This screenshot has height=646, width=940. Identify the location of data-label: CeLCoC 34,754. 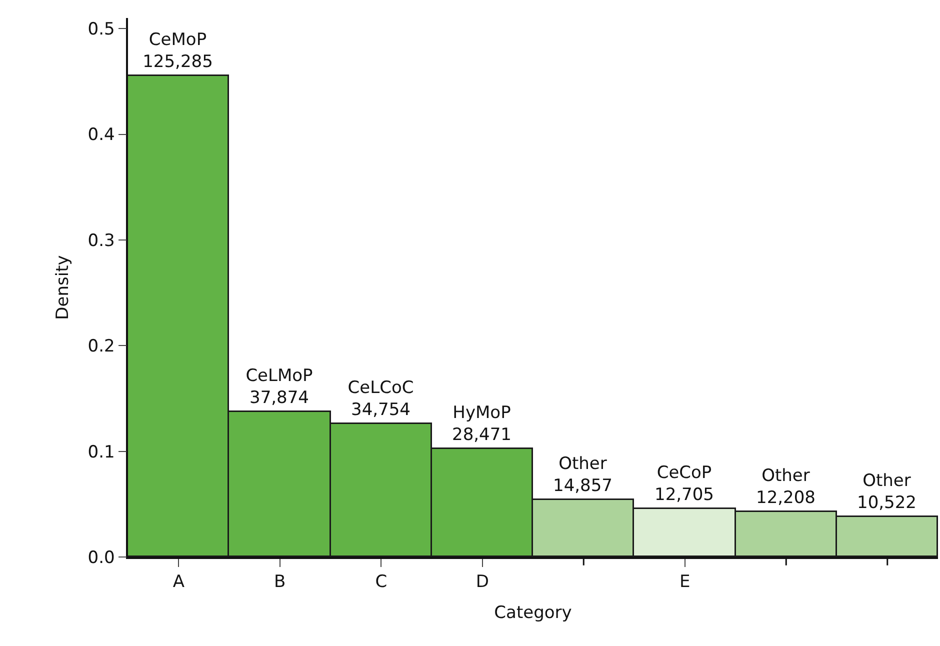
(381, 399).